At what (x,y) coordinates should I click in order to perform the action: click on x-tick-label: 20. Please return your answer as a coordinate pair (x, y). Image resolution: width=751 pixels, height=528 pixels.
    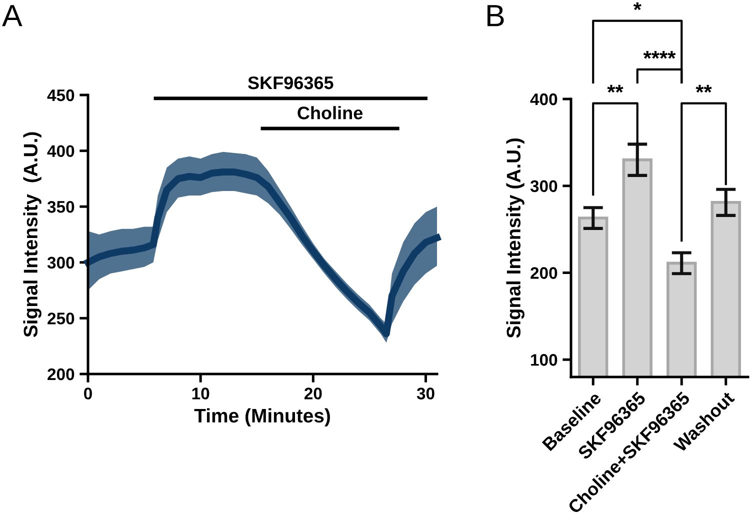
    Looking at the image, I should click on (313, 394).